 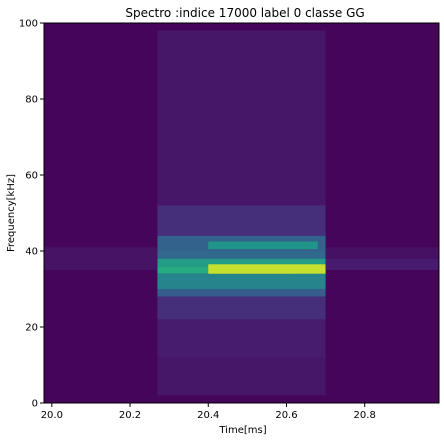 What do you see at coordinates (130, 415) in the screenshot?
I see `x-tick-label: 20.2` at bounding box center [130, 415].